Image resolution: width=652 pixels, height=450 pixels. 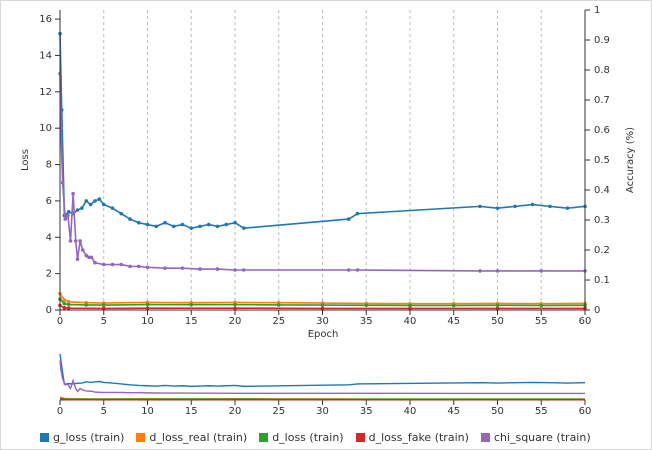 What do you see at coordinates (235, 321) in the screenshot?
I see `x-tick-label: 20` at bounding box center [235, 321].